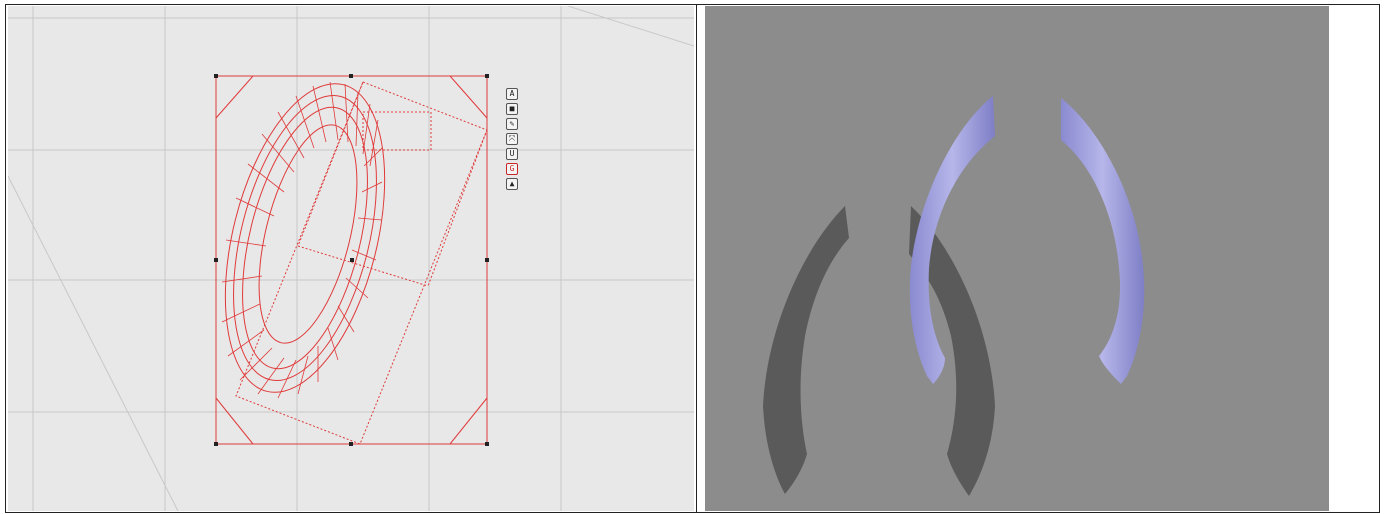 This screenshot has height=514, width=1384. What do you see at coordinates (952, 240) in the screenshot?
I see `left-arc-object` at bounding box center [952, 240].